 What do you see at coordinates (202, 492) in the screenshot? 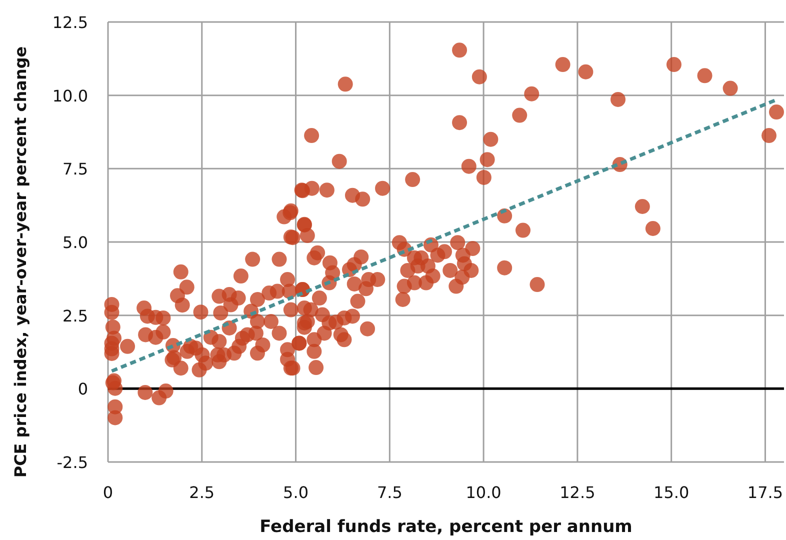
I see `x-tick-label: 2.5` at bounding box center [202, 492].